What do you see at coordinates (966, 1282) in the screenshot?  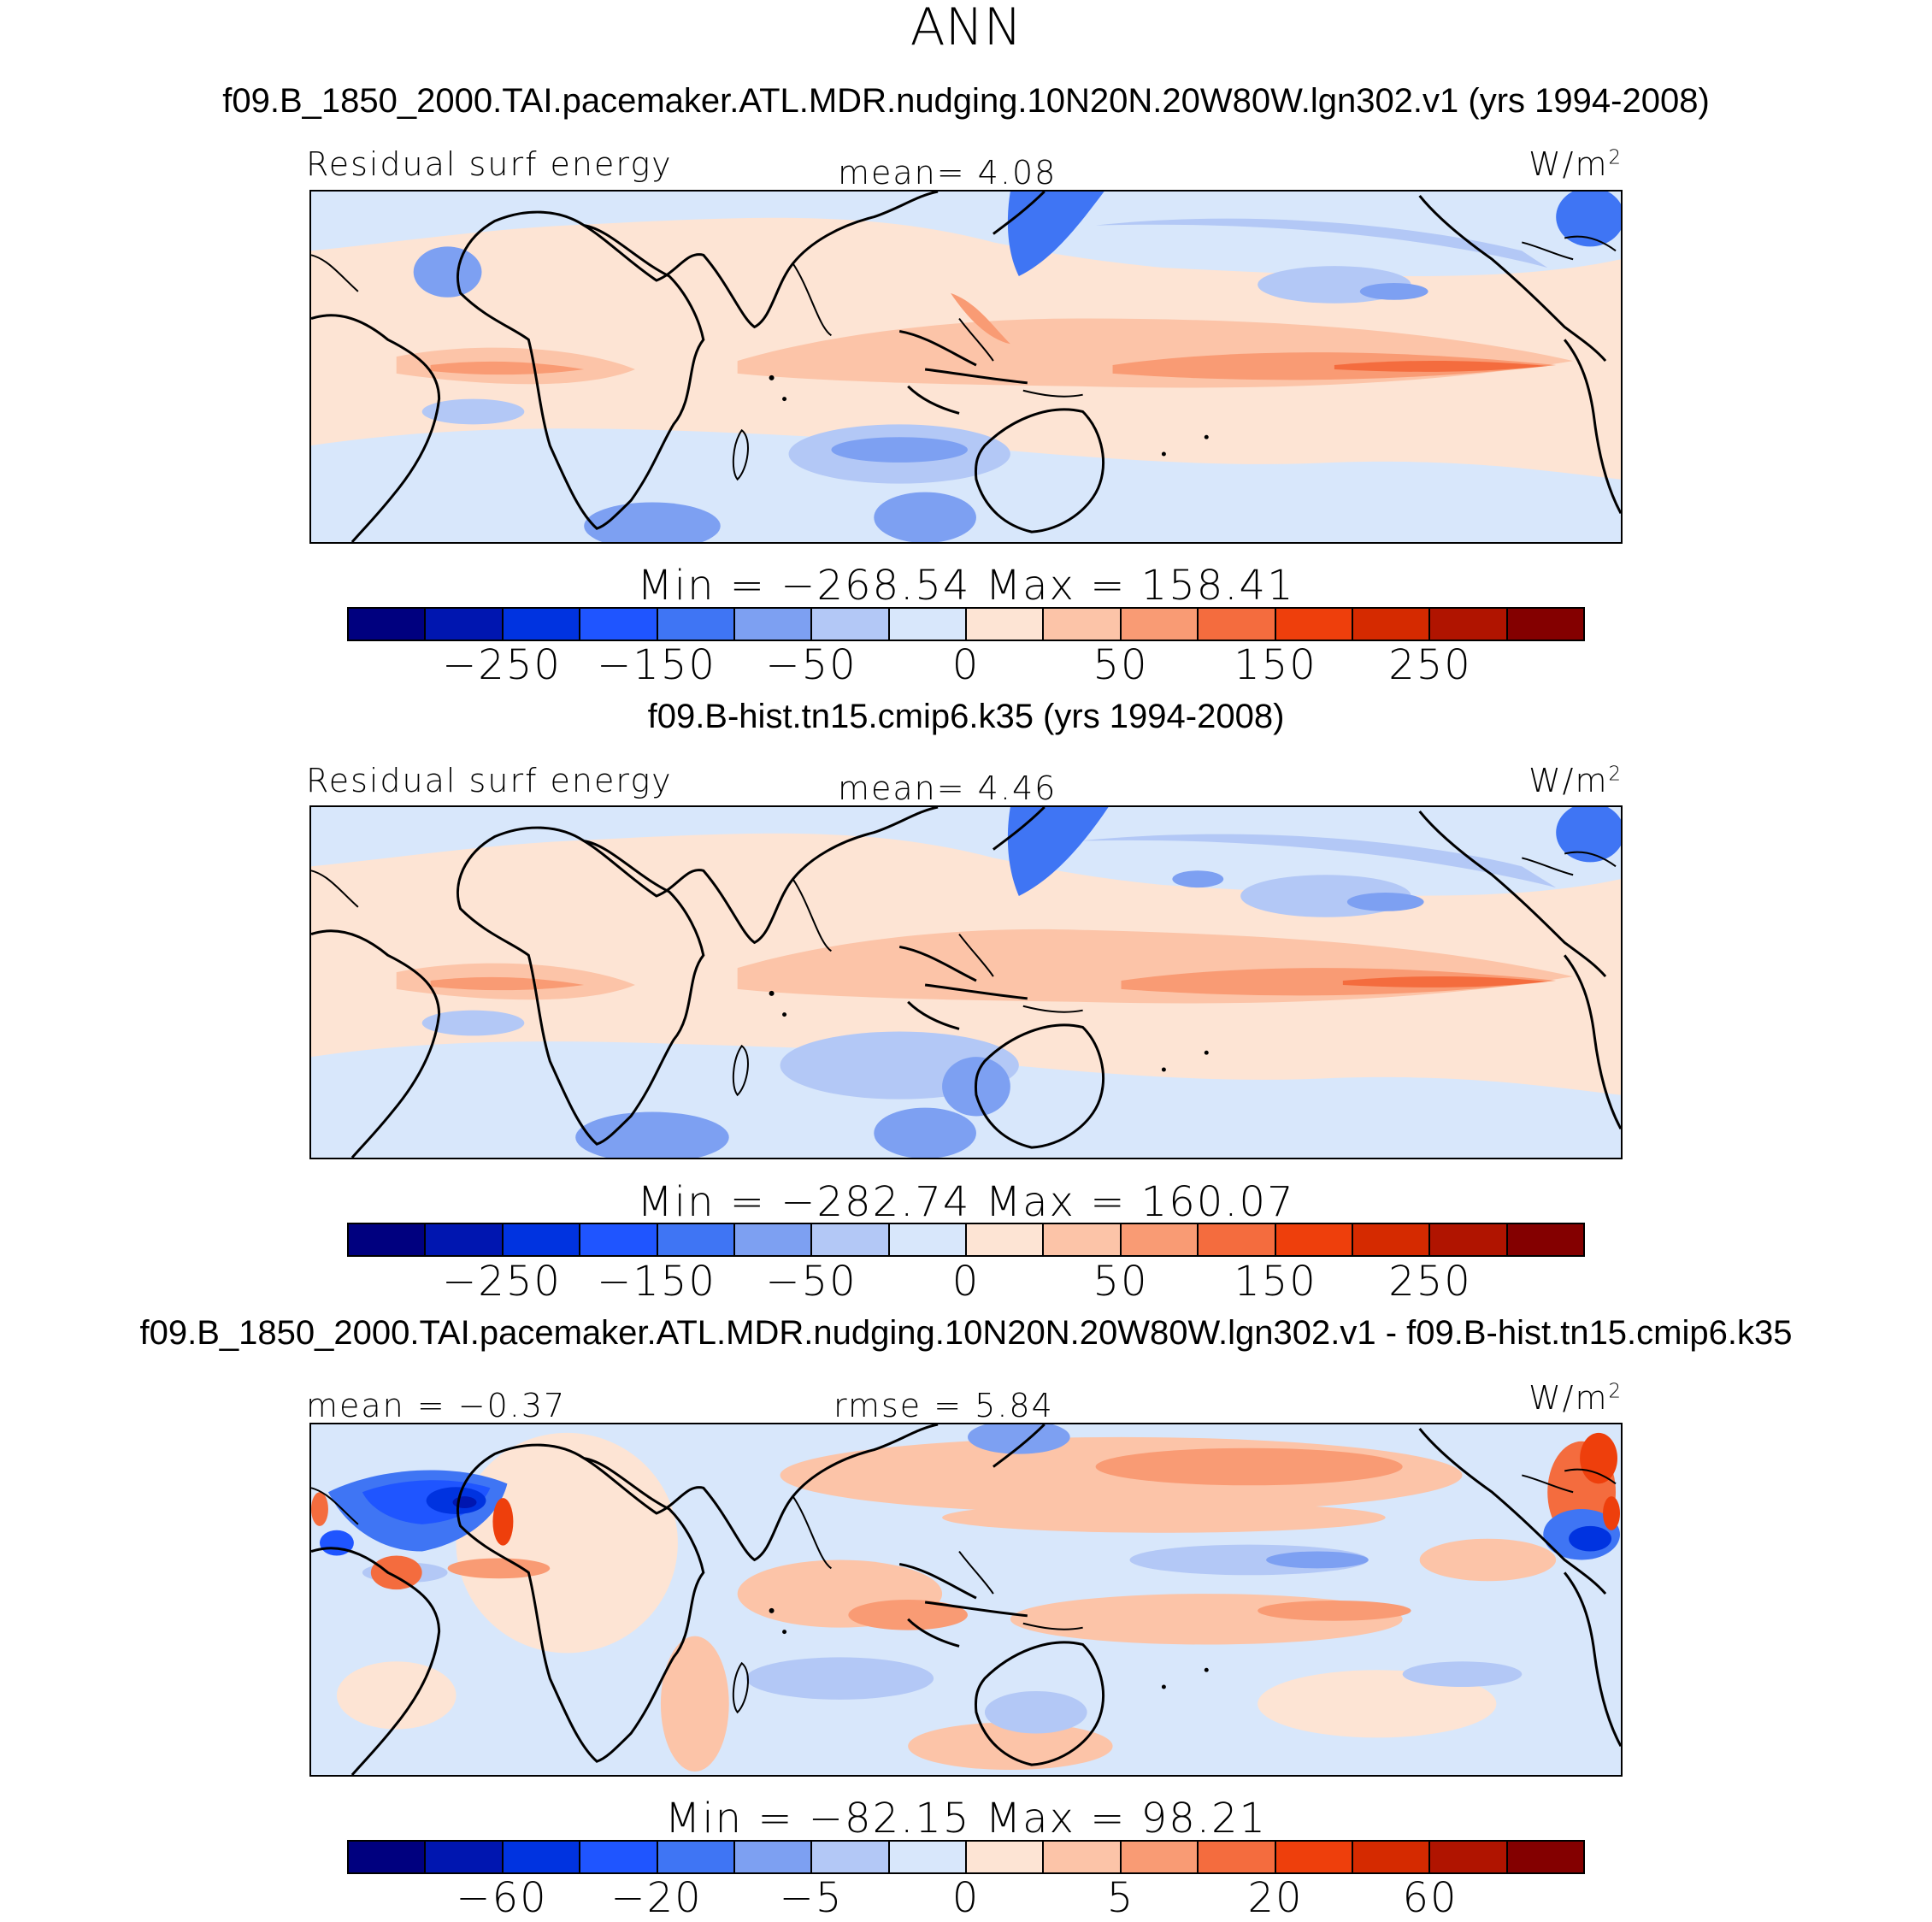 I see `panel2-tick: 0` at bounding box center [966, 1282].